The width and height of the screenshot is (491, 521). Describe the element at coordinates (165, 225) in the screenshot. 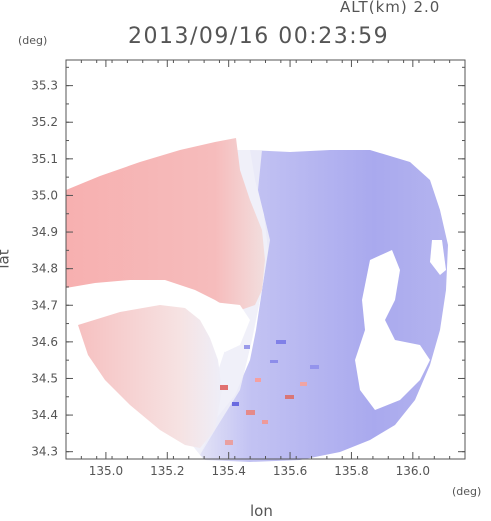

I see `receding-region-north` at that location.